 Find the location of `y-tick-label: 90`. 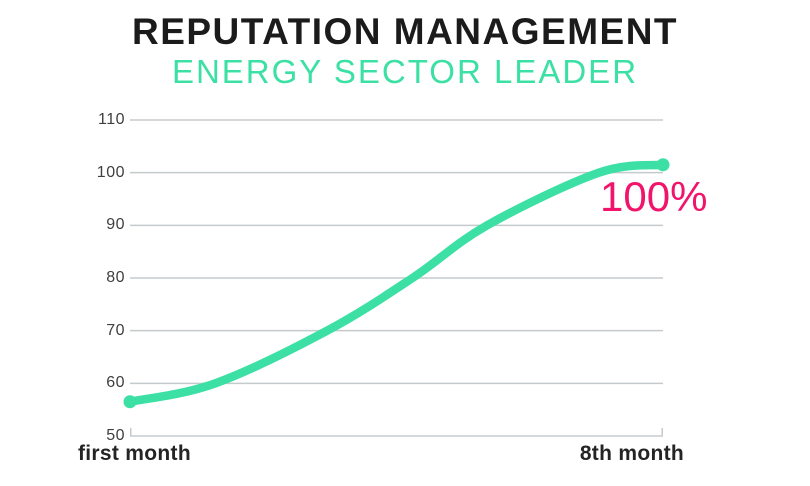

y-tick-label: 90 is located at coordinates (115, 225).